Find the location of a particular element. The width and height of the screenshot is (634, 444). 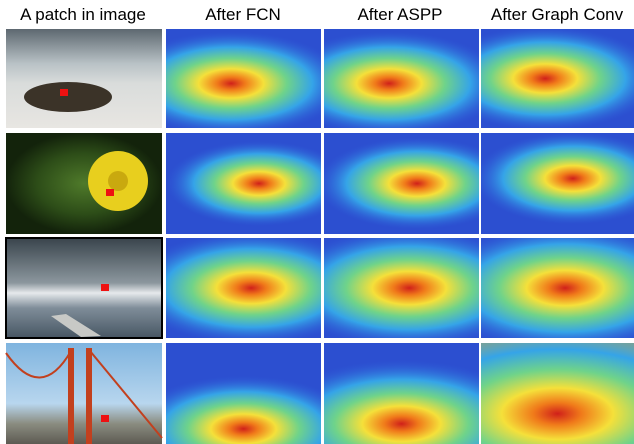

flower-center is located at coordinates (118, 181).